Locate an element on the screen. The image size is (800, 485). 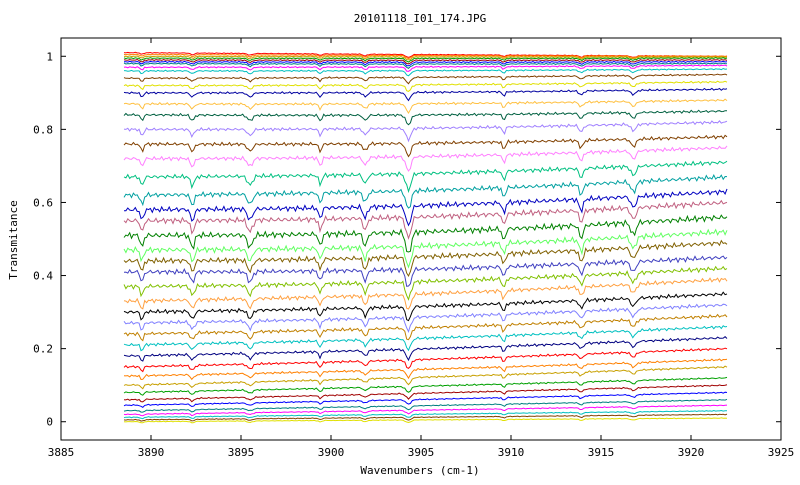
x-tick-label: 3885 is located at coordinates (61, 452).